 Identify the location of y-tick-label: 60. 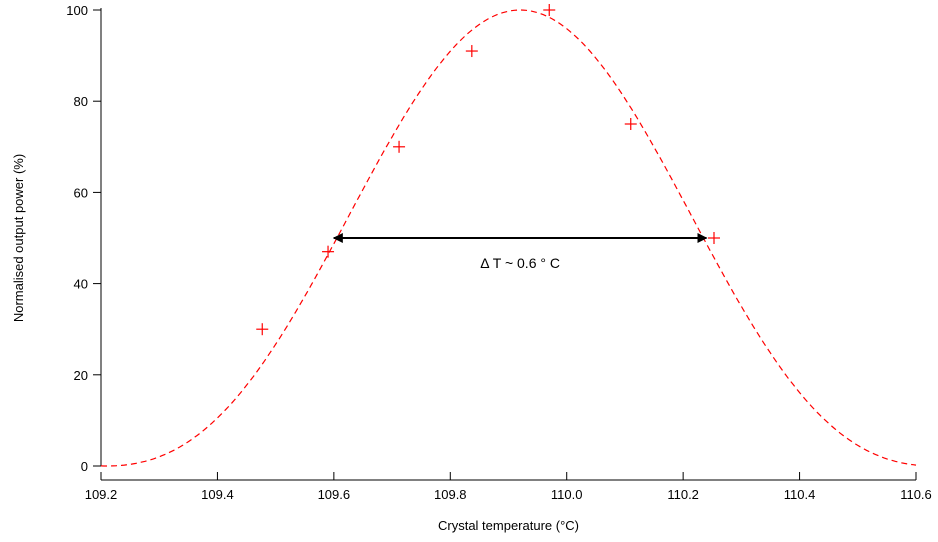
(81, 192).